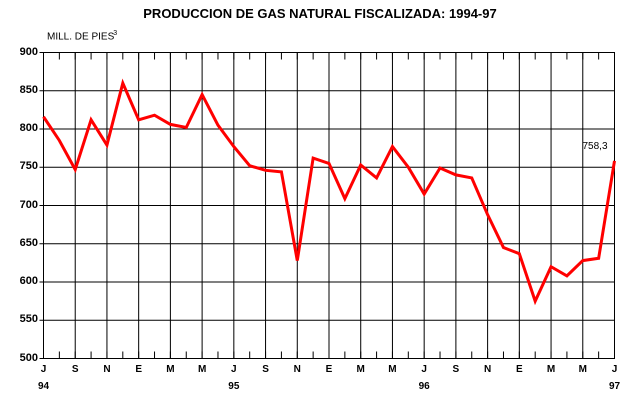 The height and width of the screenshot is (405, 640). What do you see at coordinates (28, 51) in the screenshot?
I see `y-axis-tick-label: 900` at bounding box center [28, 51].